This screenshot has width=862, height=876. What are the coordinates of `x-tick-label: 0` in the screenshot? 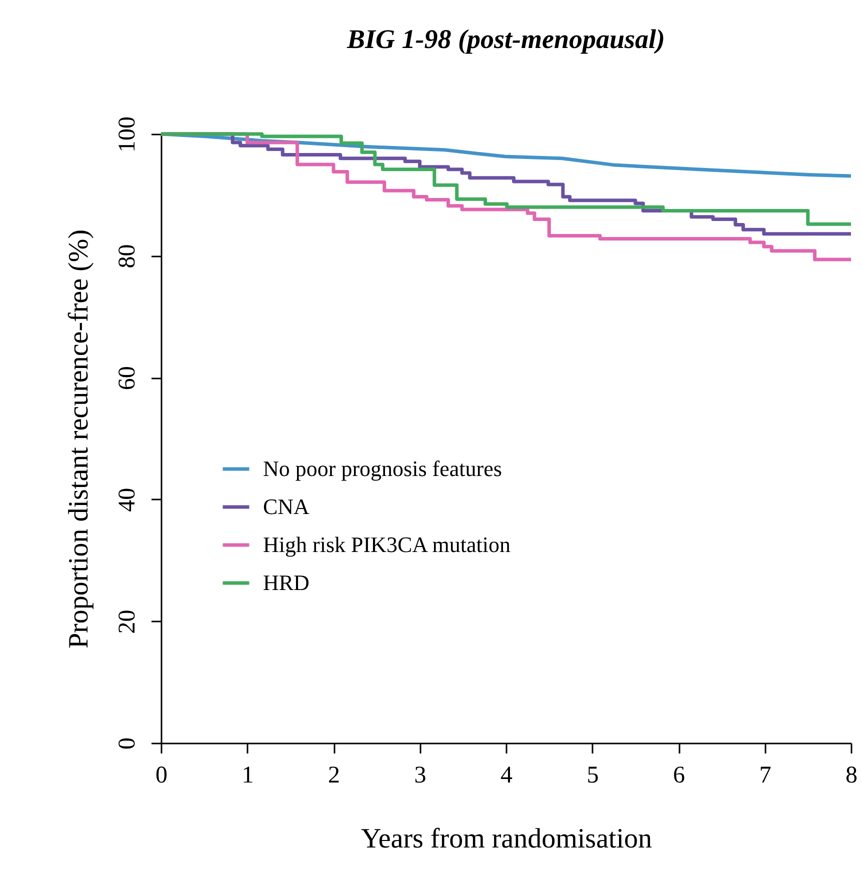 It's located at (162, 775).